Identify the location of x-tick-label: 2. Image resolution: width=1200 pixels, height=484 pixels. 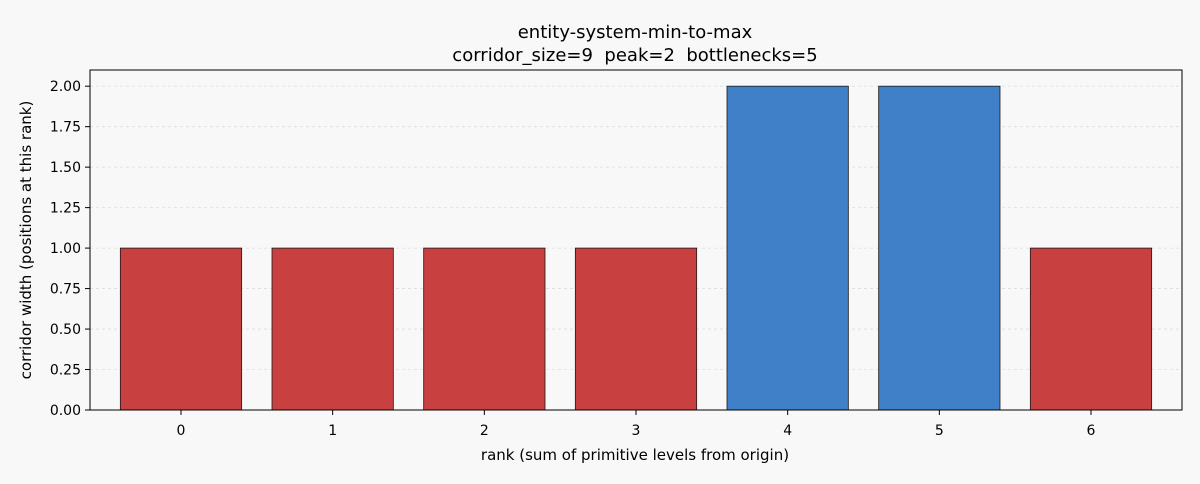
(484, 431).